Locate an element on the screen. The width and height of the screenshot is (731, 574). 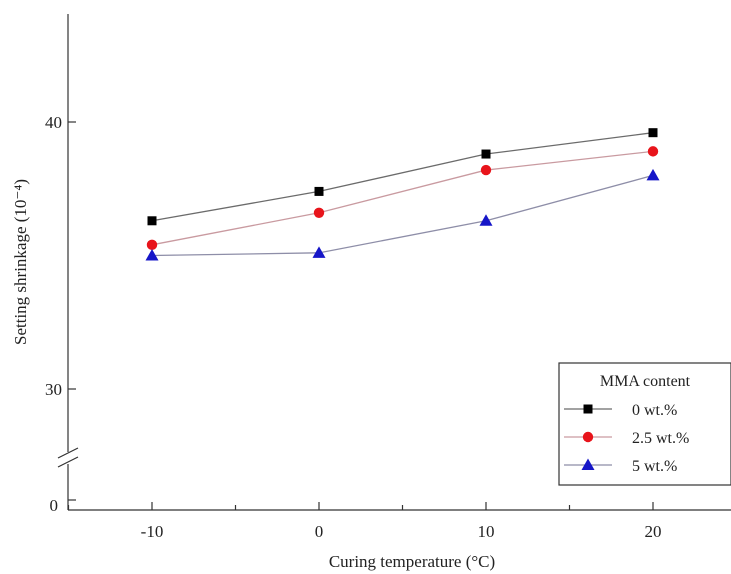
legend-label: 5 wt.% is located at coordinates (654, 466).